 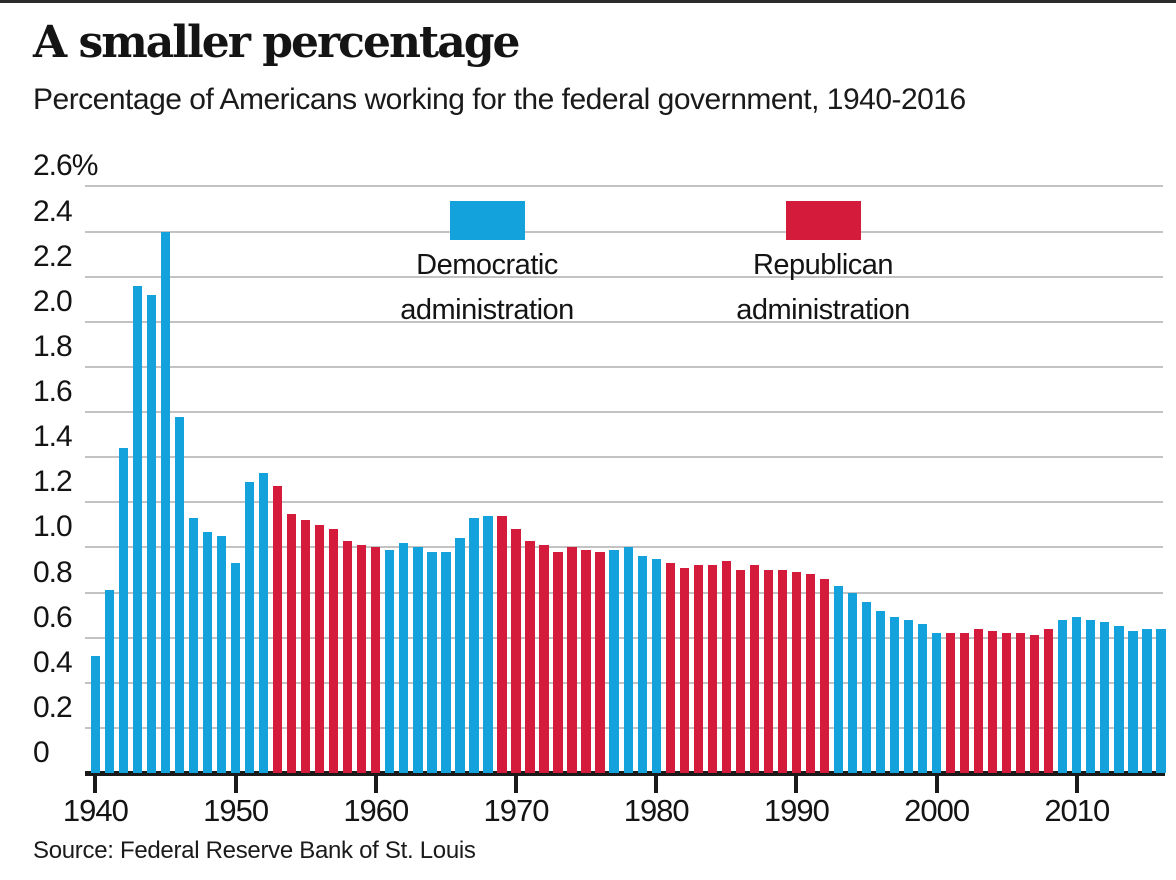 I want to click on bar-1981, so click(x=670, y=668).